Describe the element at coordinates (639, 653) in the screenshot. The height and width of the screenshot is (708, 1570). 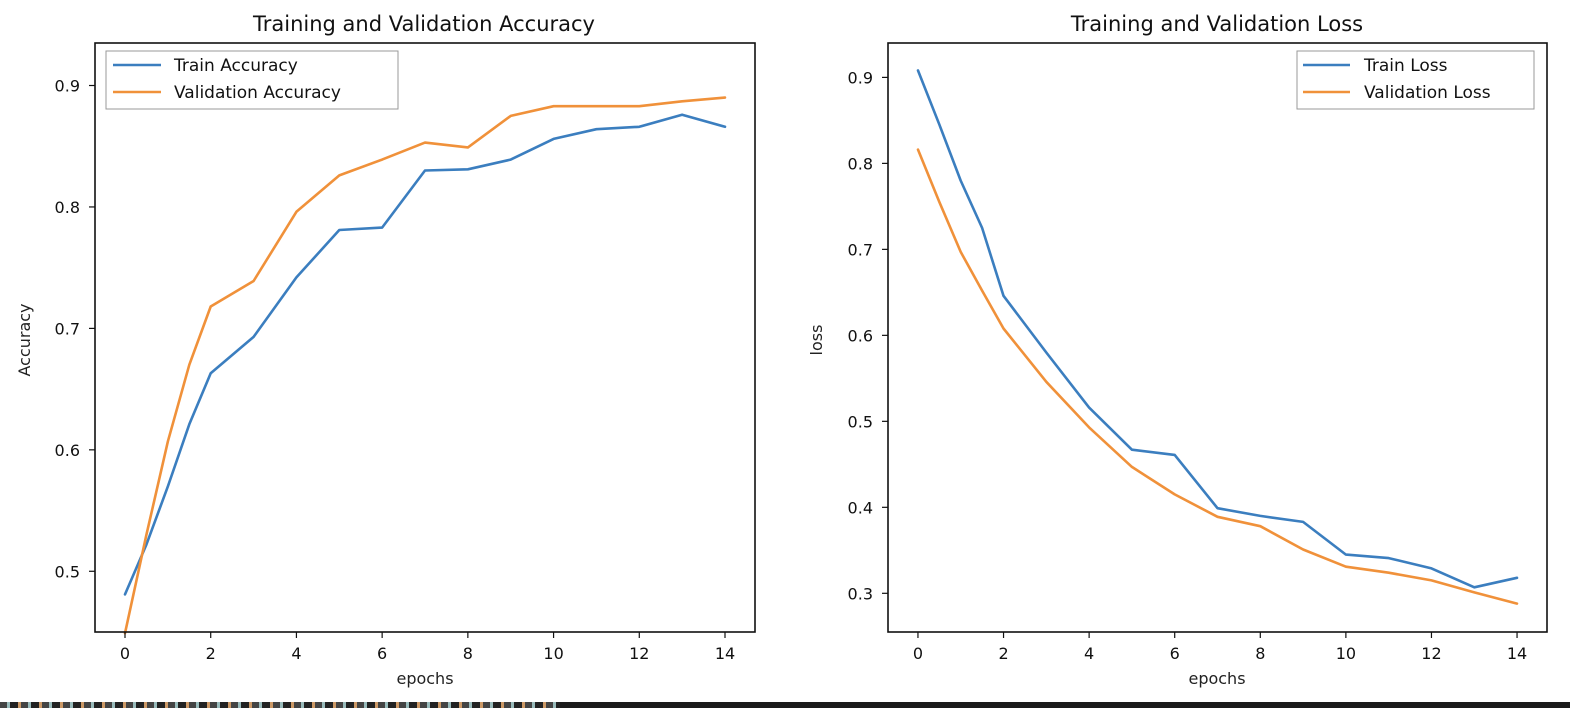
I see `accuracy-x-tick-label: 12` at that location.